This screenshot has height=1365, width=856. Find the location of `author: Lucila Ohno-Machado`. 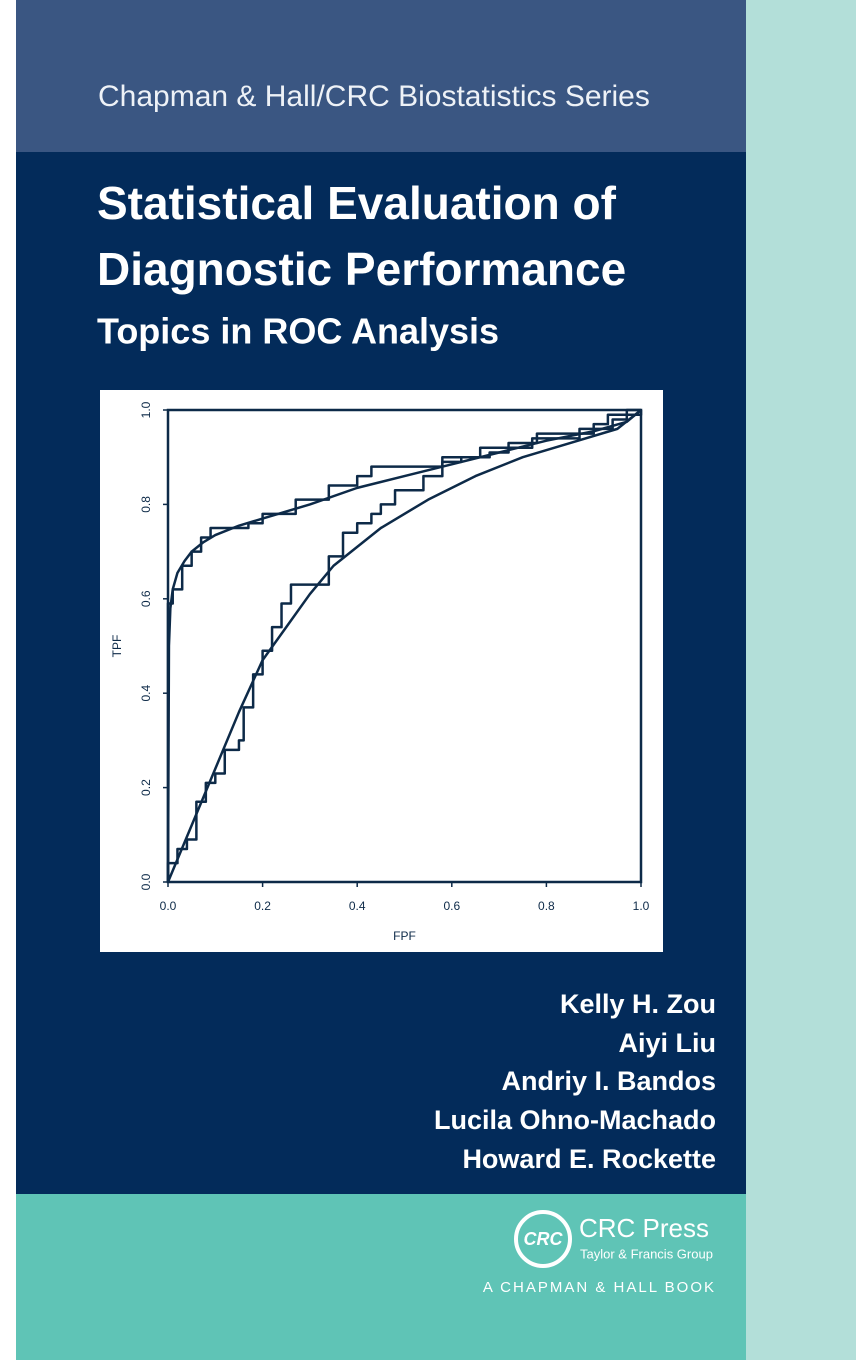

author: Lucila Ohno-Machado is located at coordinates (575, 1120).